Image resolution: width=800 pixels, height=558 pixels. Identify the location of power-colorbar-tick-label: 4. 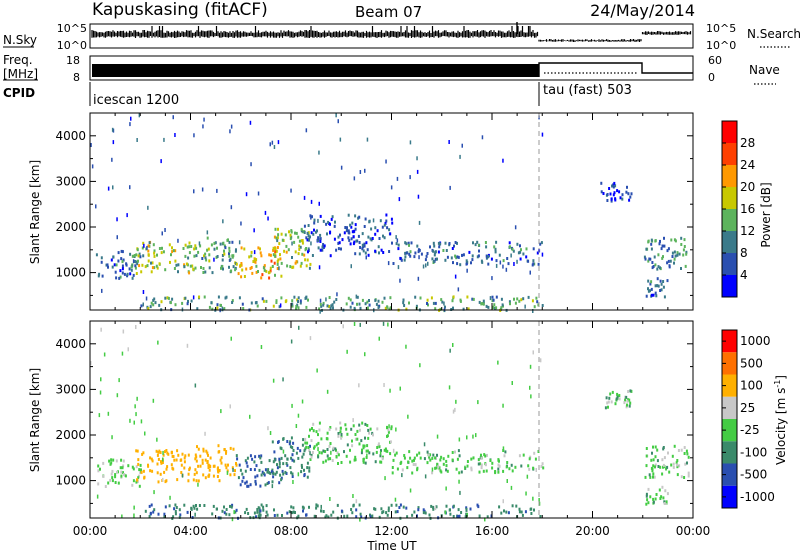
(744, 275).